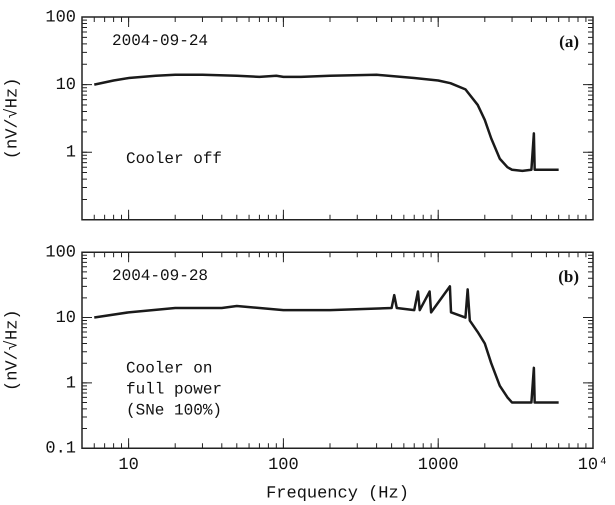 This screenshot has width=615, height=505. Describe the element at coordinates (283, 465) in the screenshot. I see `x-tick-label: 100` at that location.